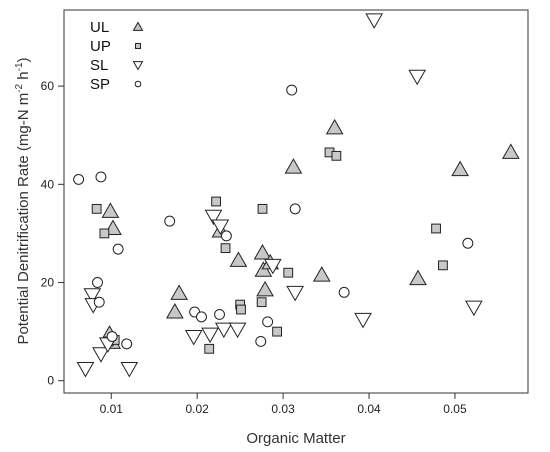 Image resolution: width=550 pixels, height=452 pixels. I want to click on y-tick-label: 60, so click(48, 86).